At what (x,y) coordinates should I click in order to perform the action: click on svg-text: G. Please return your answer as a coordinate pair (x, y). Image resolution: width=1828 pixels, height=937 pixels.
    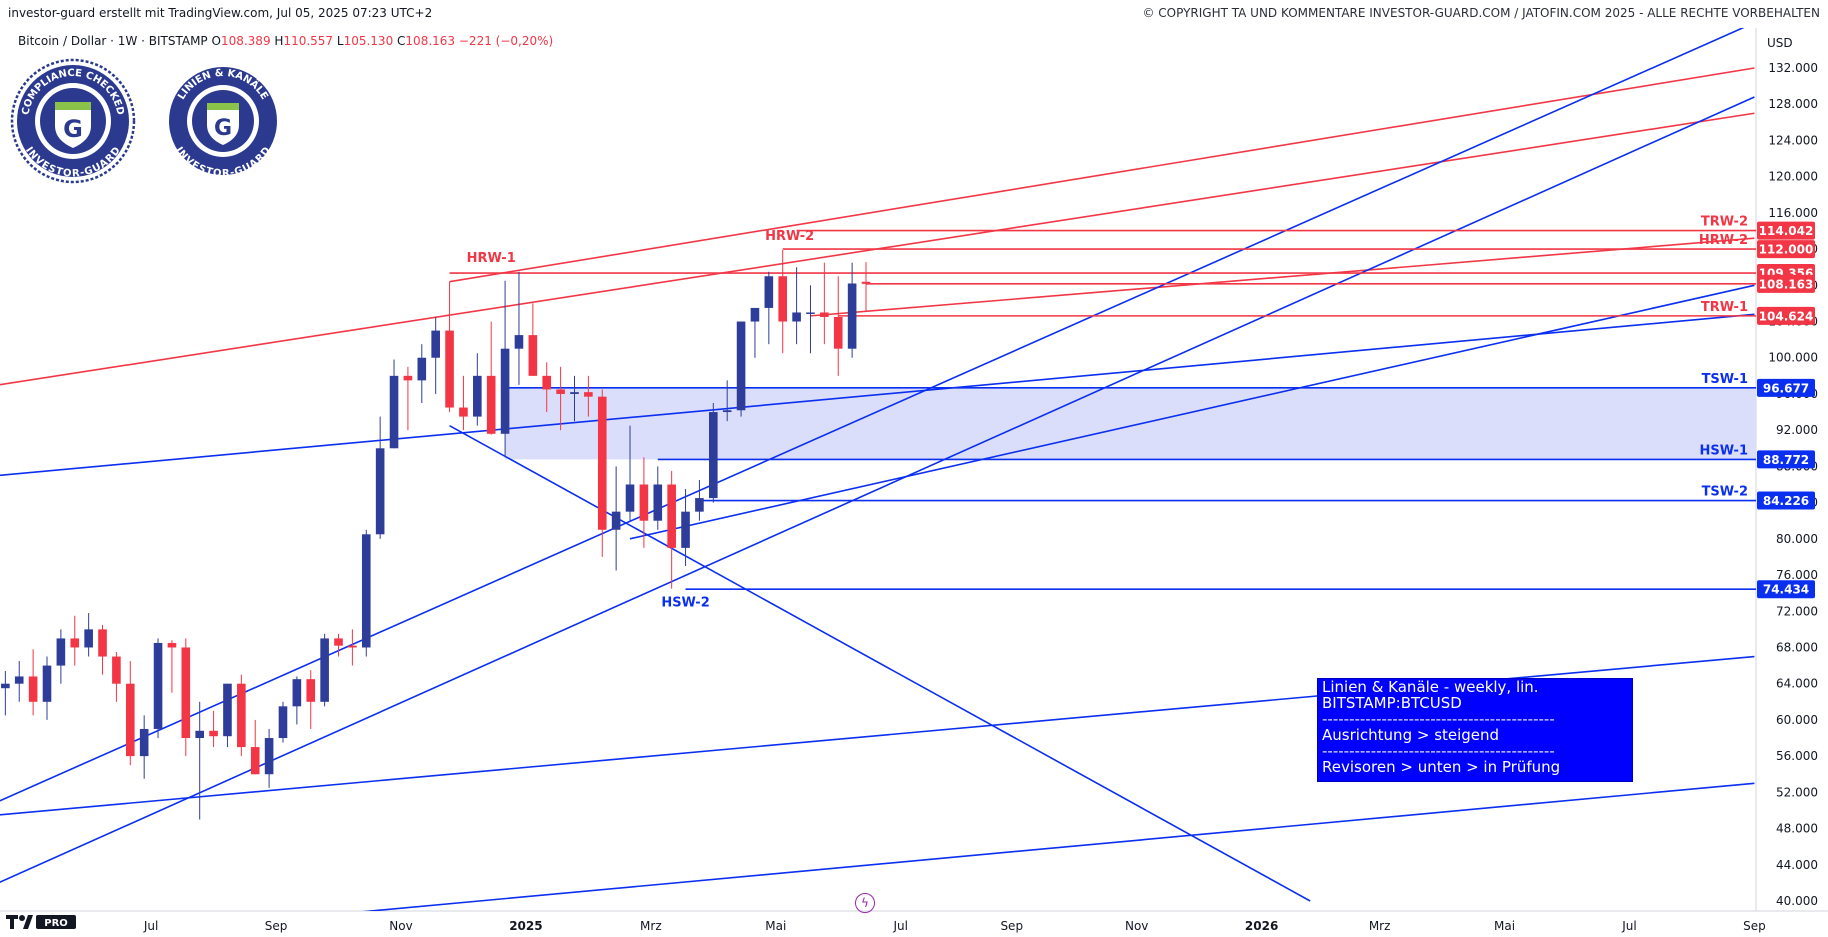
    Looking at the image, I should click on (73, 129).